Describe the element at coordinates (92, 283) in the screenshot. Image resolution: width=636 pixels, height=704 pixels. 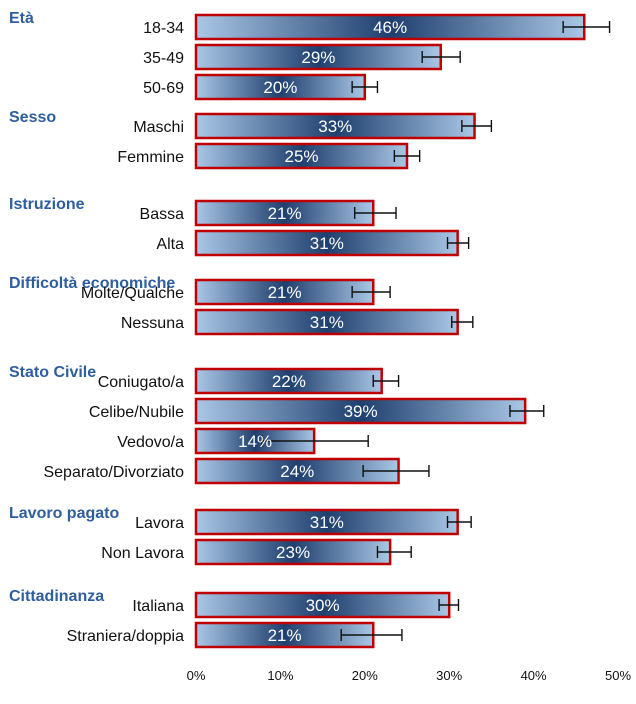
I see `group-label: Difficoltà economiche` at that location.